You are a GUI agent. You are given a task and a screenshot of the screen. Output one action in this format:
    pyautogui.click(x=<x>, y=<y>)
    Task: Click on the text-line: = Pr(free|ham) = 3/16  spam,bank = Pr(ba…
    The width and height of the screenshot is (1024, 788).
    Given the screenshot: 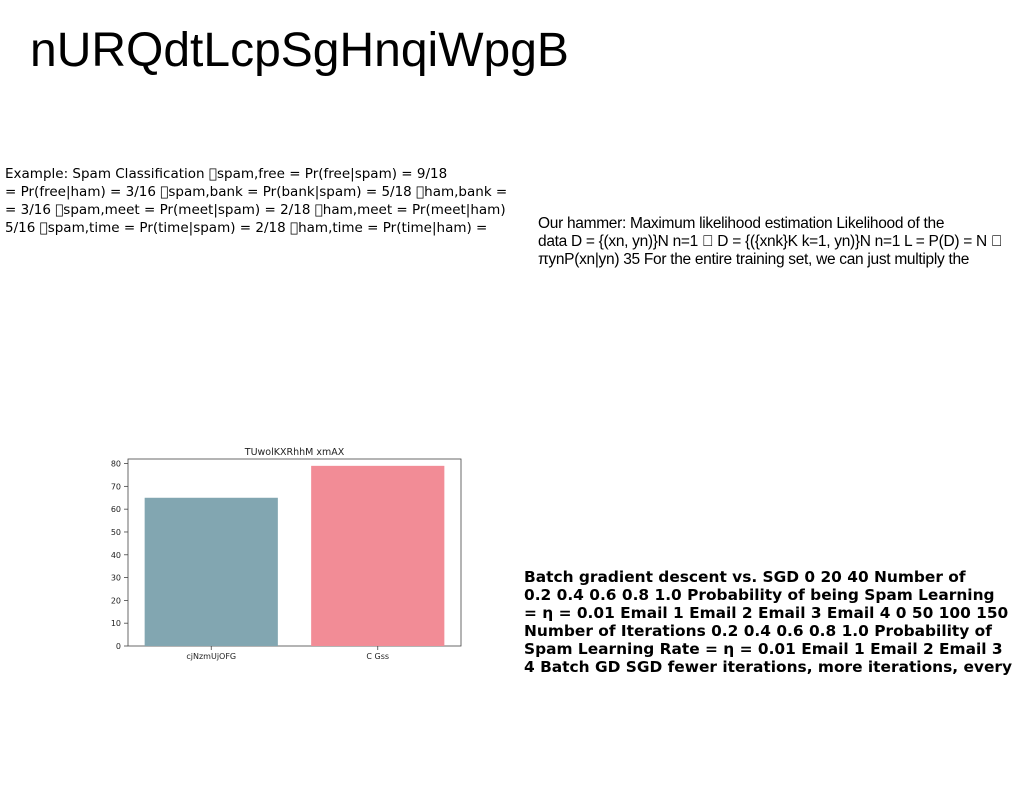 What is the action you would take?
    pyautogui.click(x=256, y=192)
    